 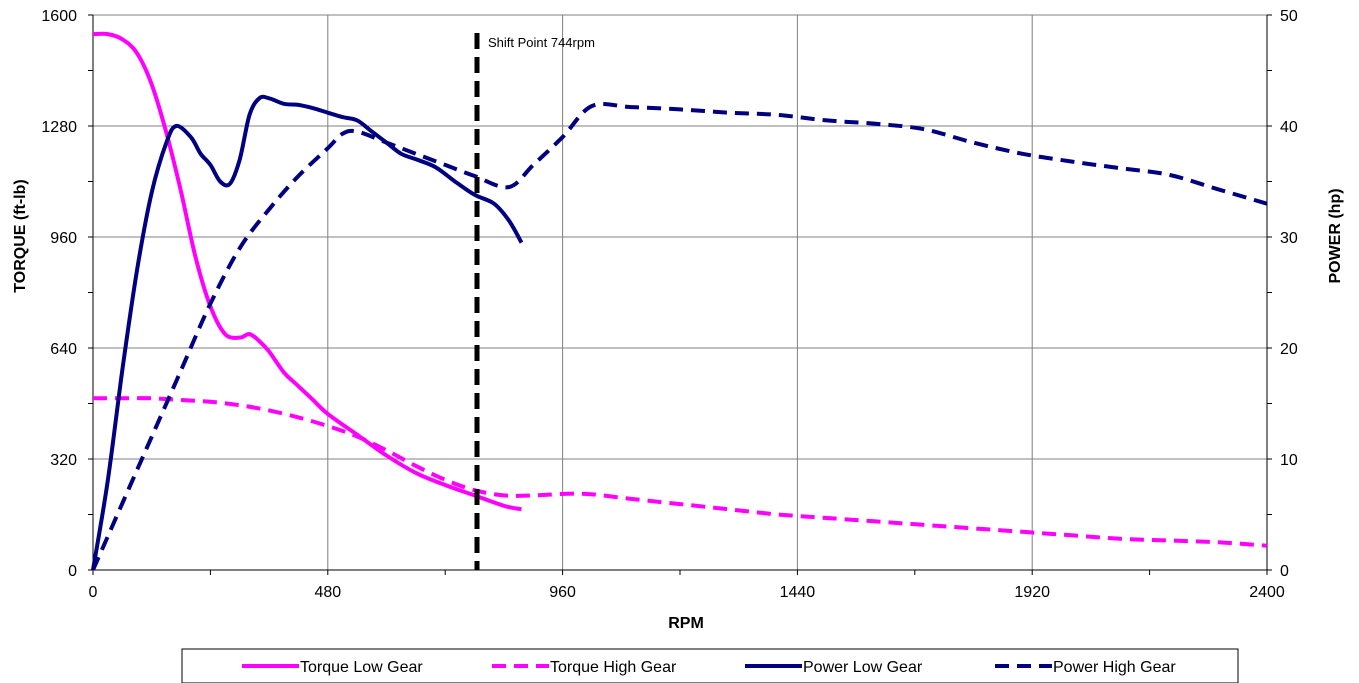 I want to click on y-axis-title: TORQUE (ft-lb), so click(x=20, y=235).